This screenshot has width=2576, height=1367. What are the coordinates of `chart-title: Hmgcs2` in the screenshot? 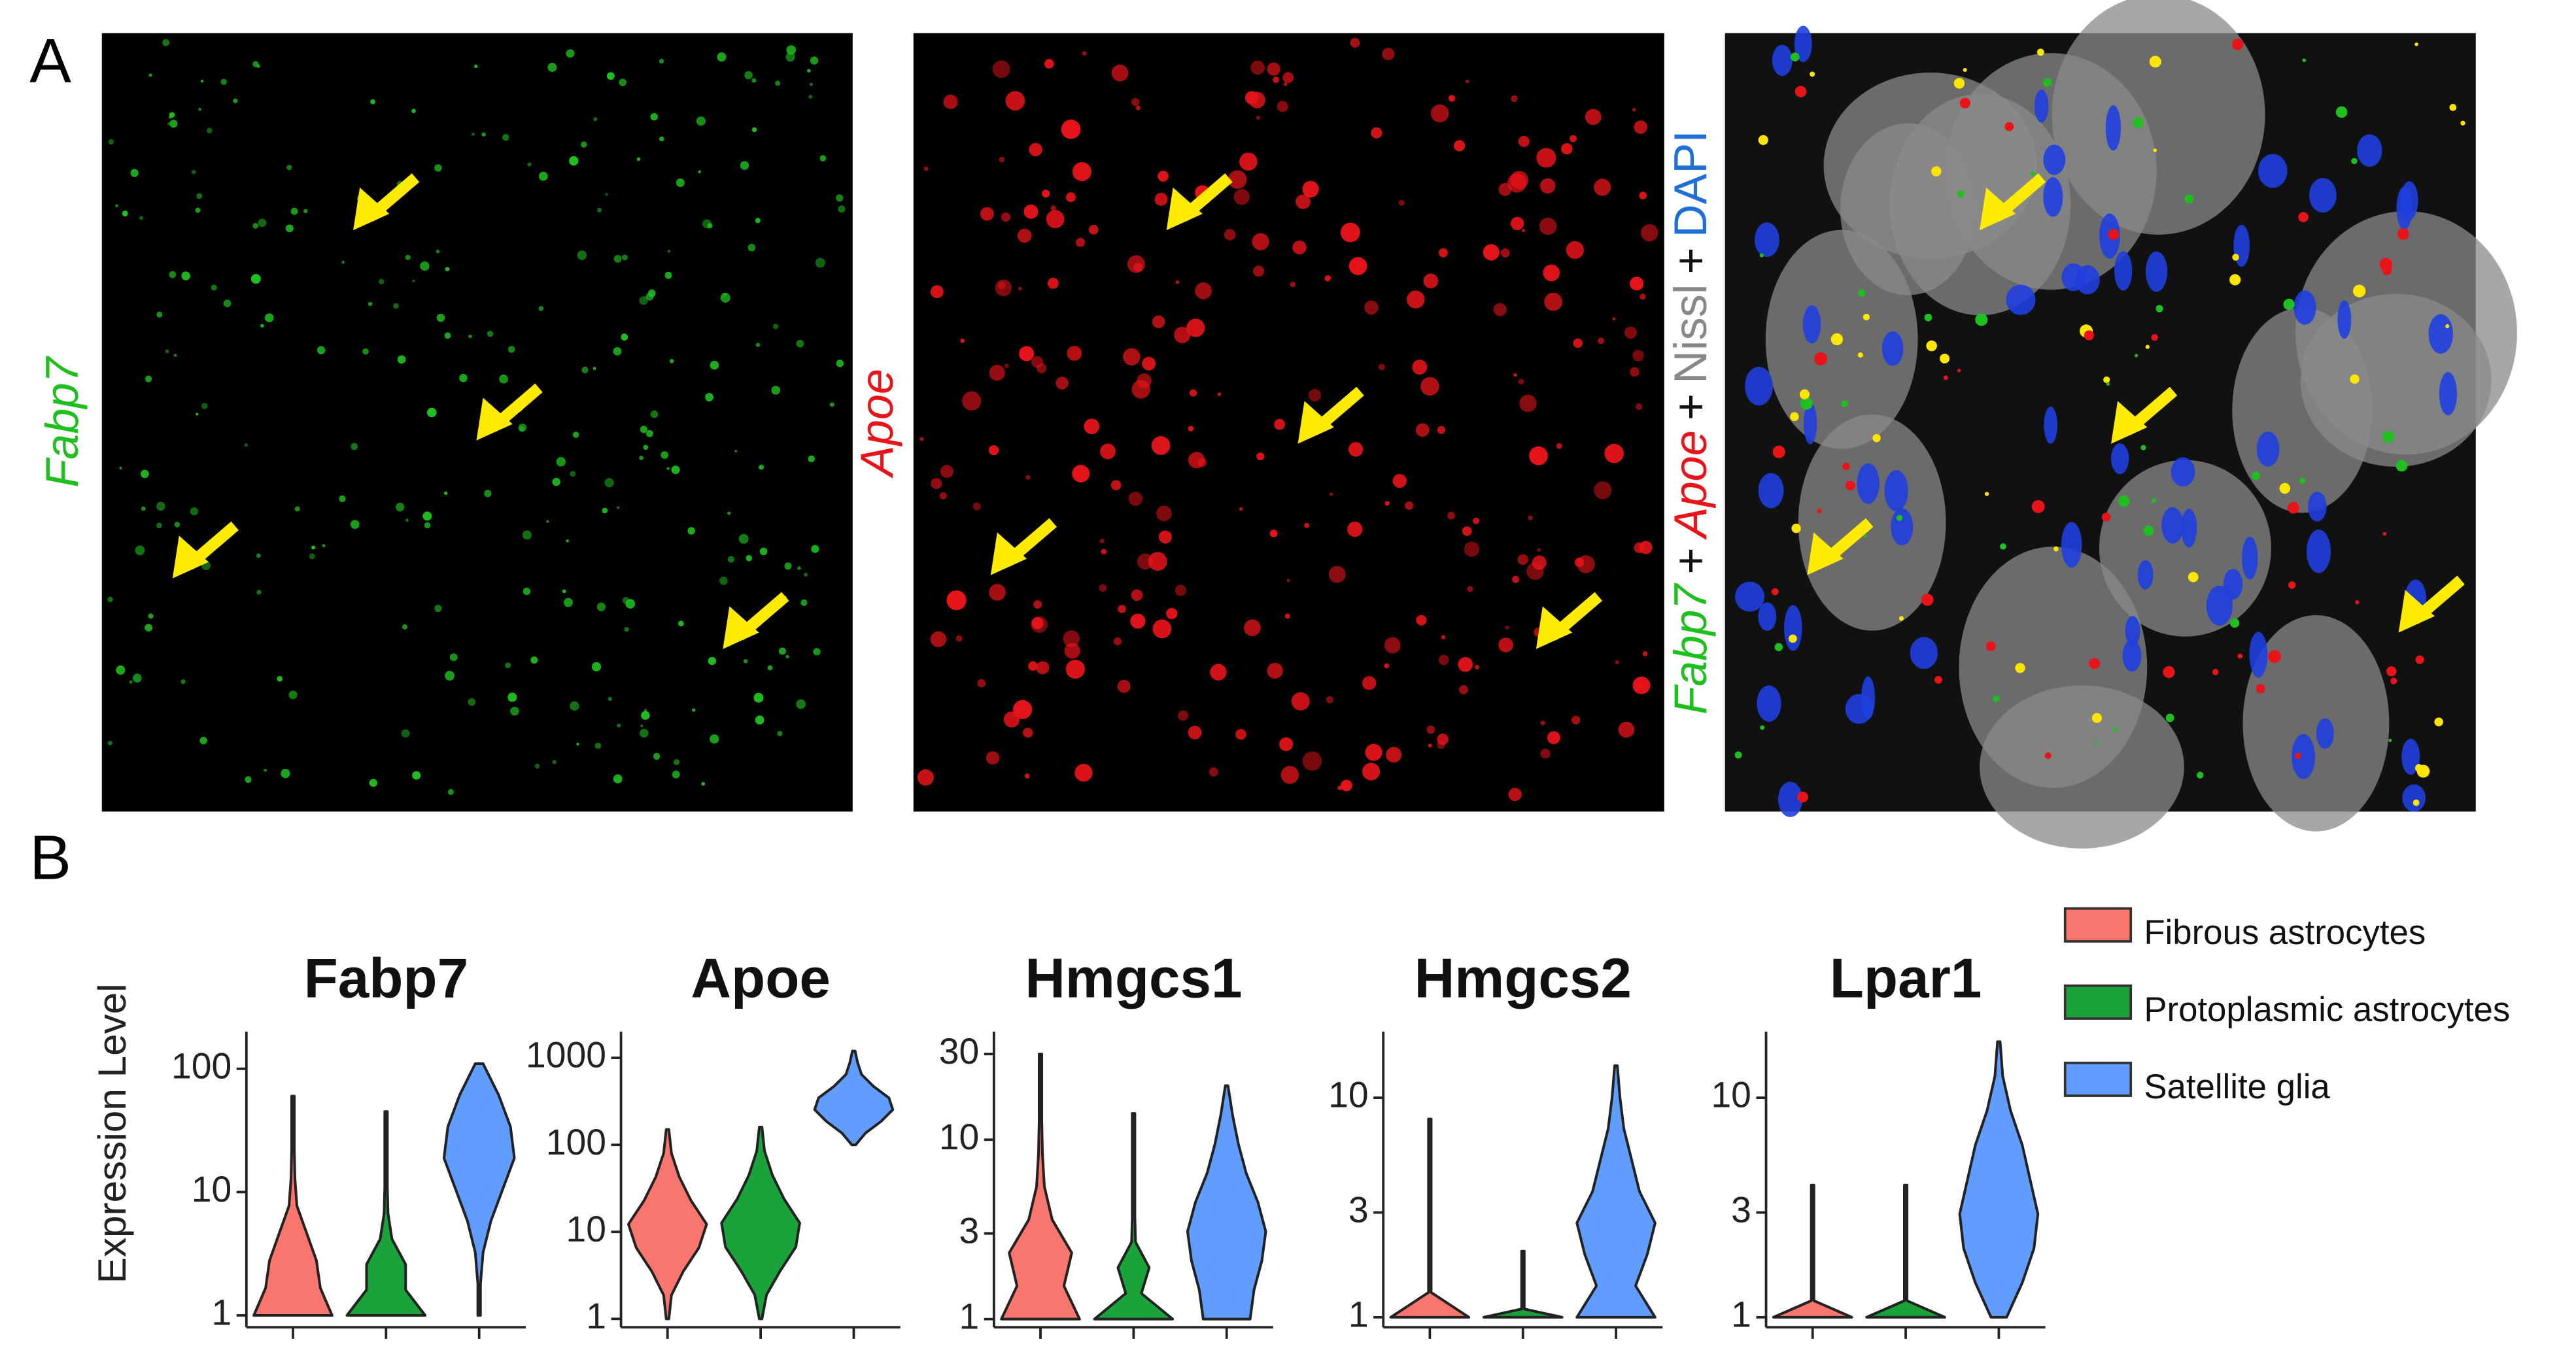 It's located at (1524, 978).